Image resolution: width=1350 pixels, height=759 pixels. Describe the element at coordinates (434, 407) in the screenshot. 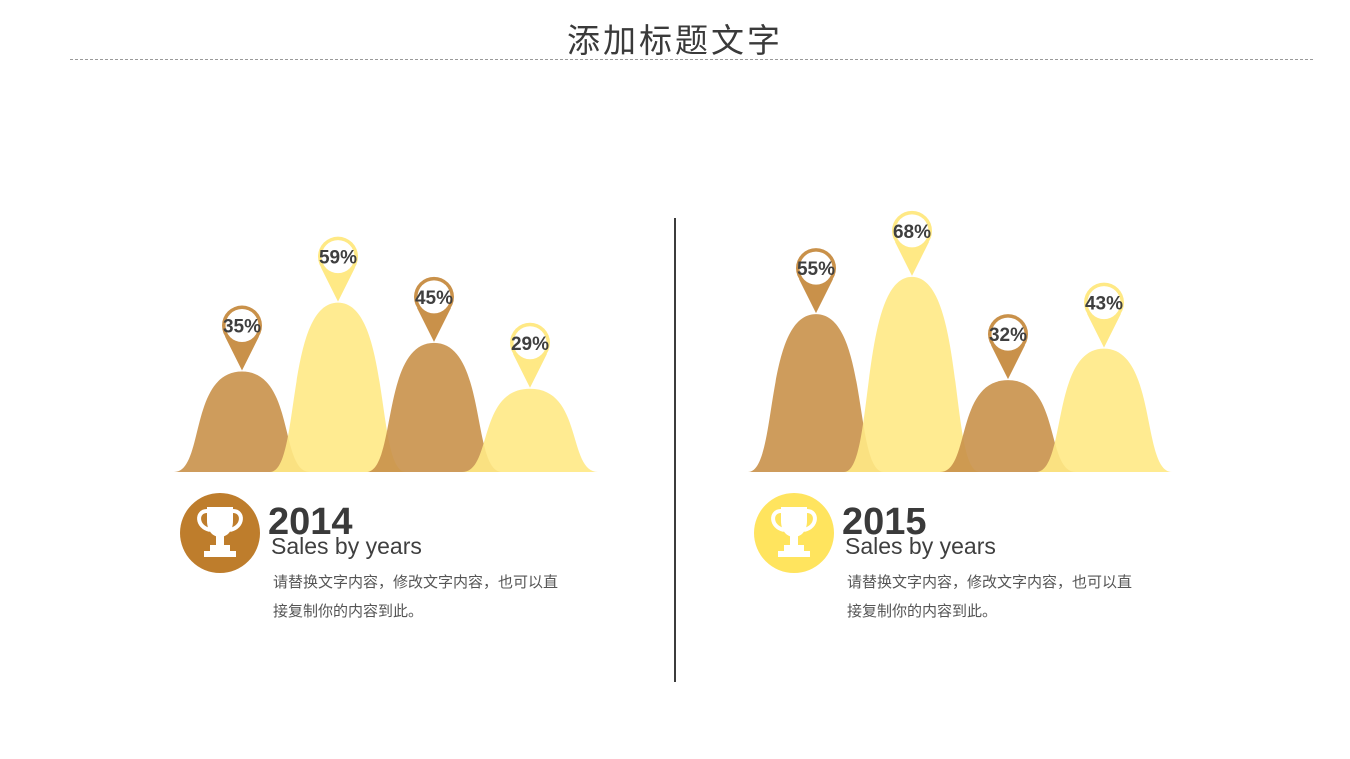

I see `hill-45-percent` at that location.